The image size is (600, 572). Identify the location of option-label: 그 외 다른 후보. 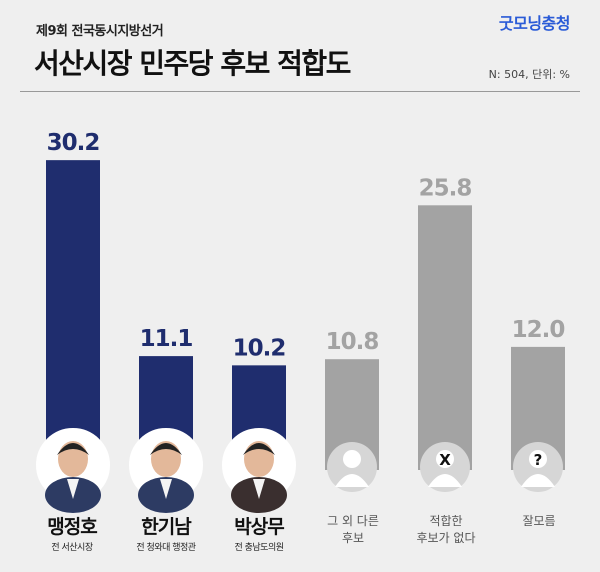
(353, 530).